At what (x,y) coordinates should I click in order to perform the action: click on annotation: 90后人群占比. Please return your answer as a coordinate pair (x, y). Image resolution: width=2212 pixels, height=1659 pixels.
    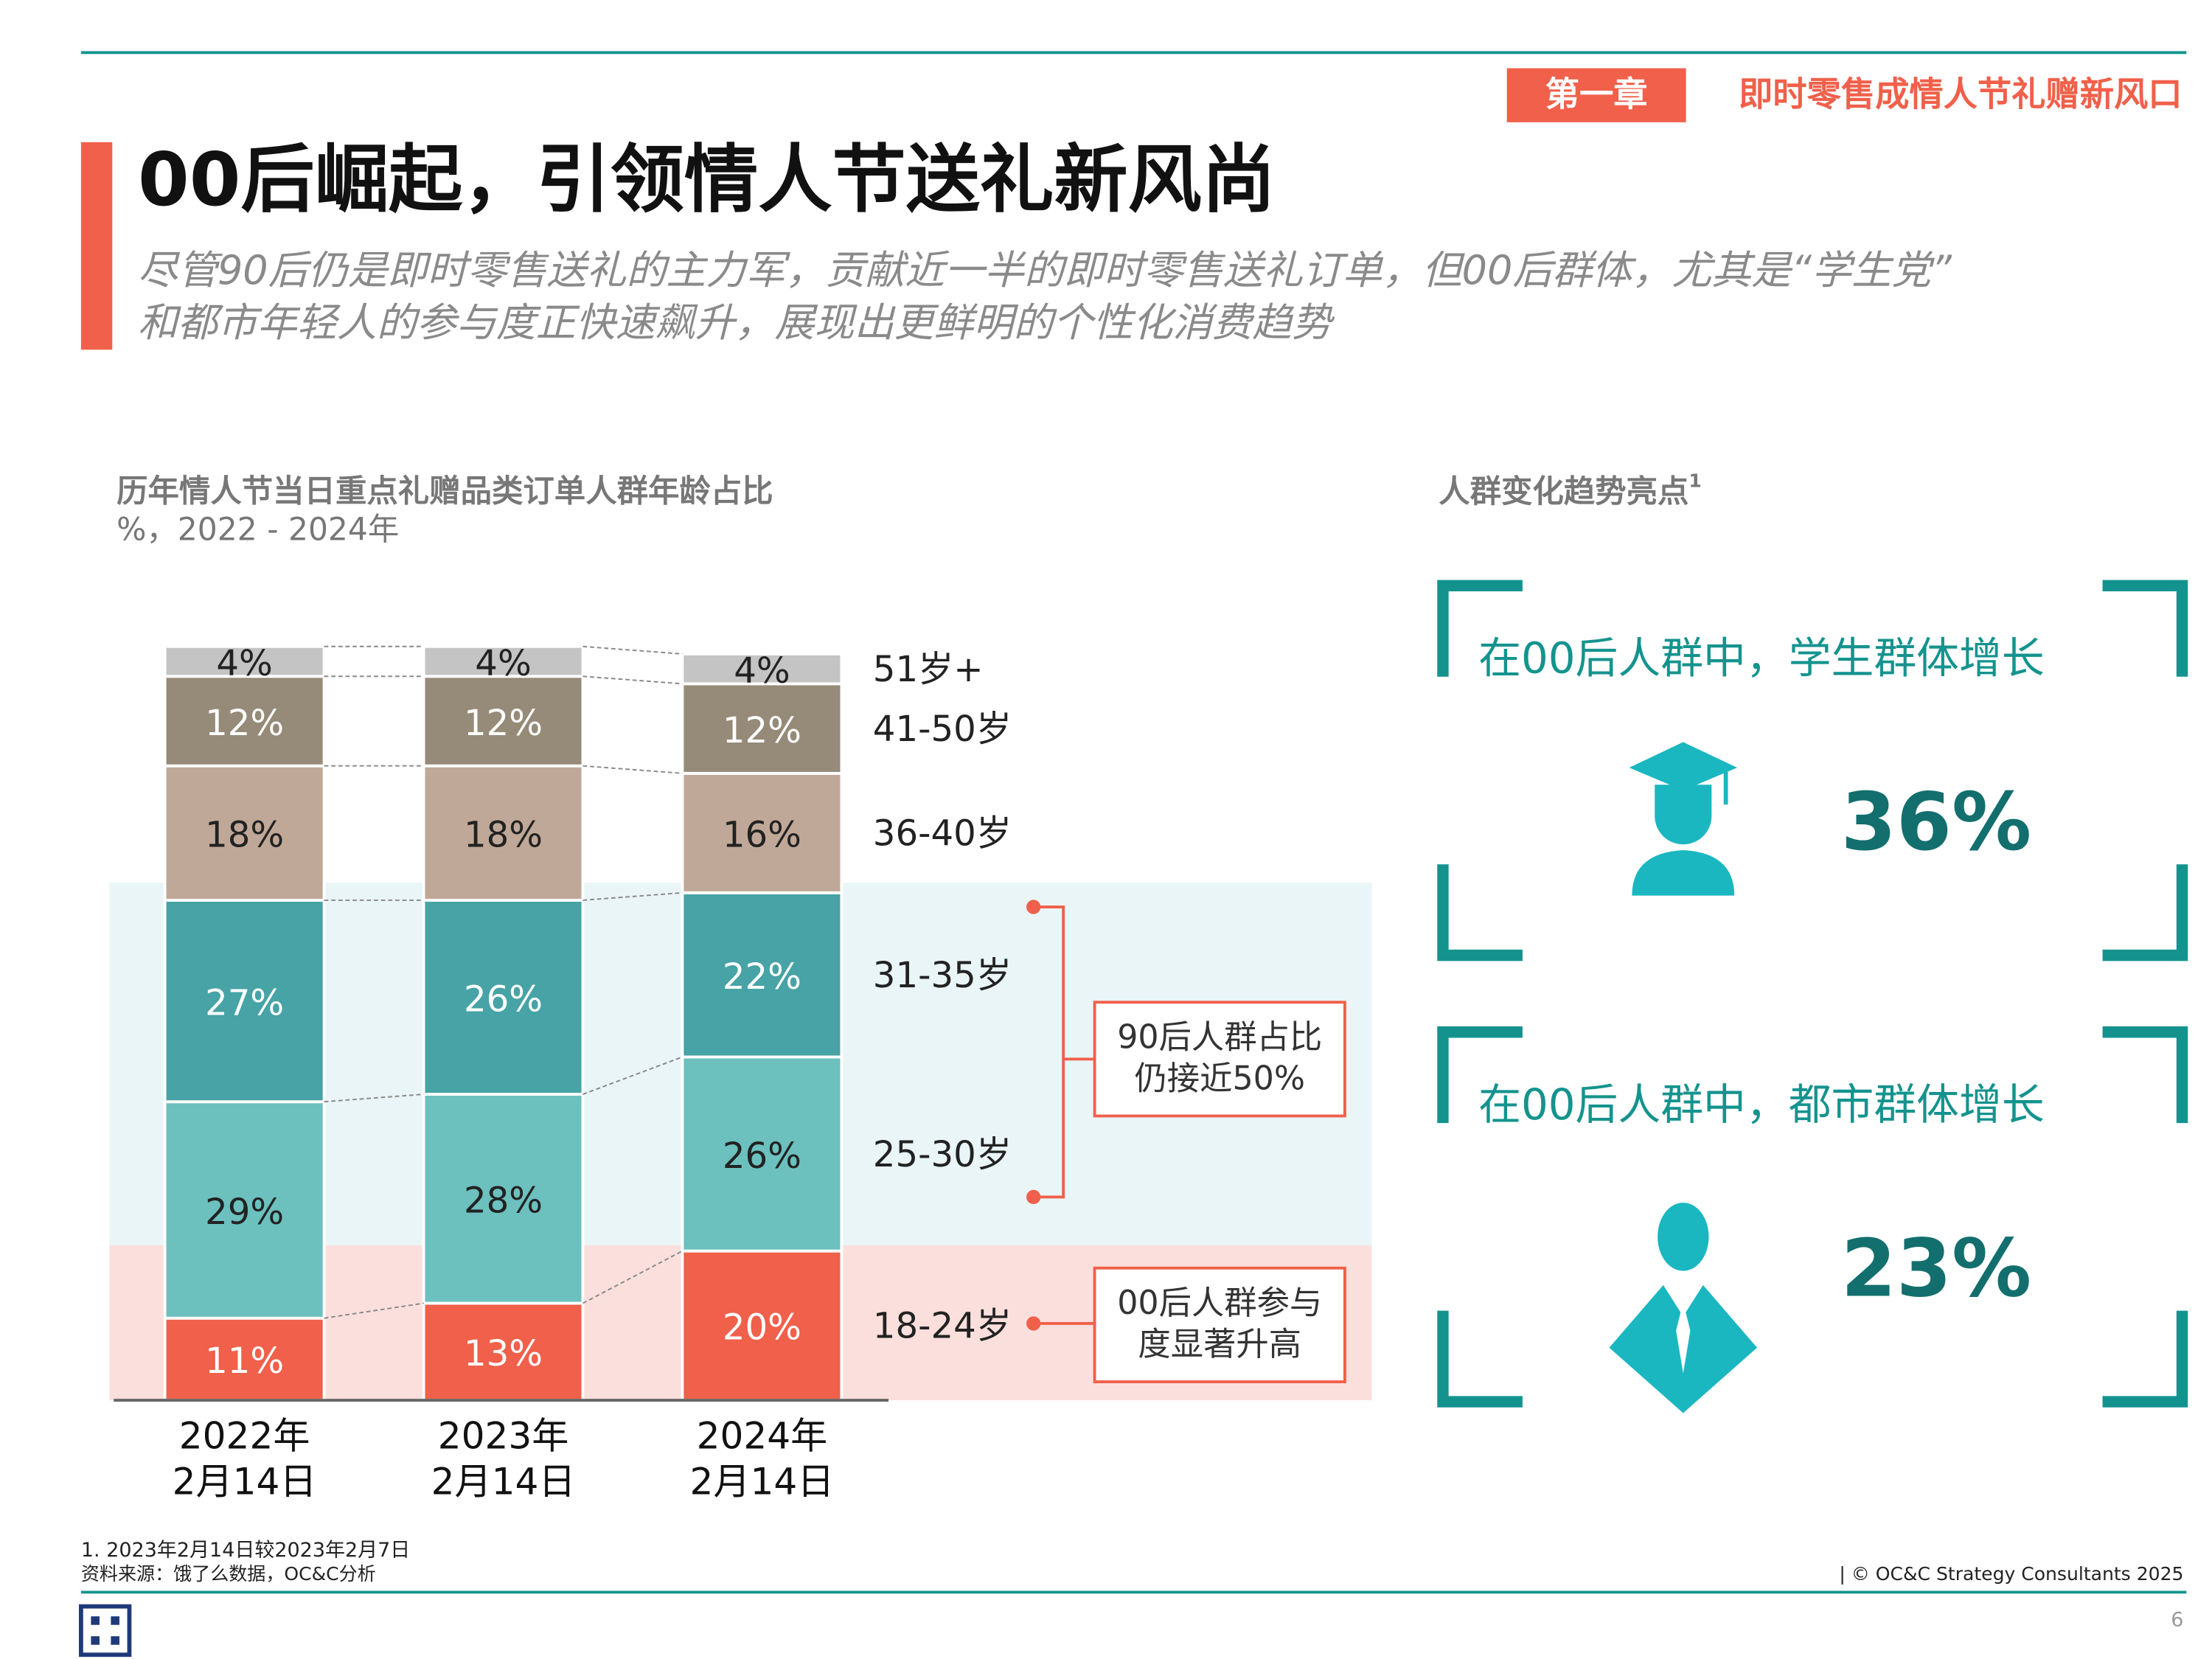
    Looking at the image, I should click on (1219, 1037).